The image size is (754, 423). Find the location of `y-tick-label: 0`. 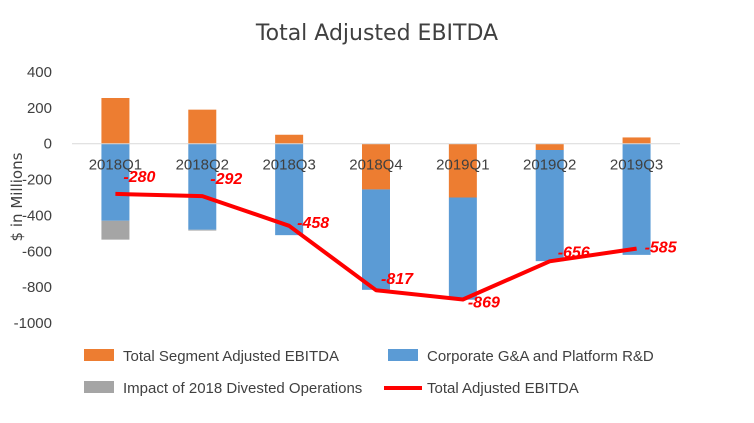

y-tick-label: 0 is located at coordinates (48, 144).